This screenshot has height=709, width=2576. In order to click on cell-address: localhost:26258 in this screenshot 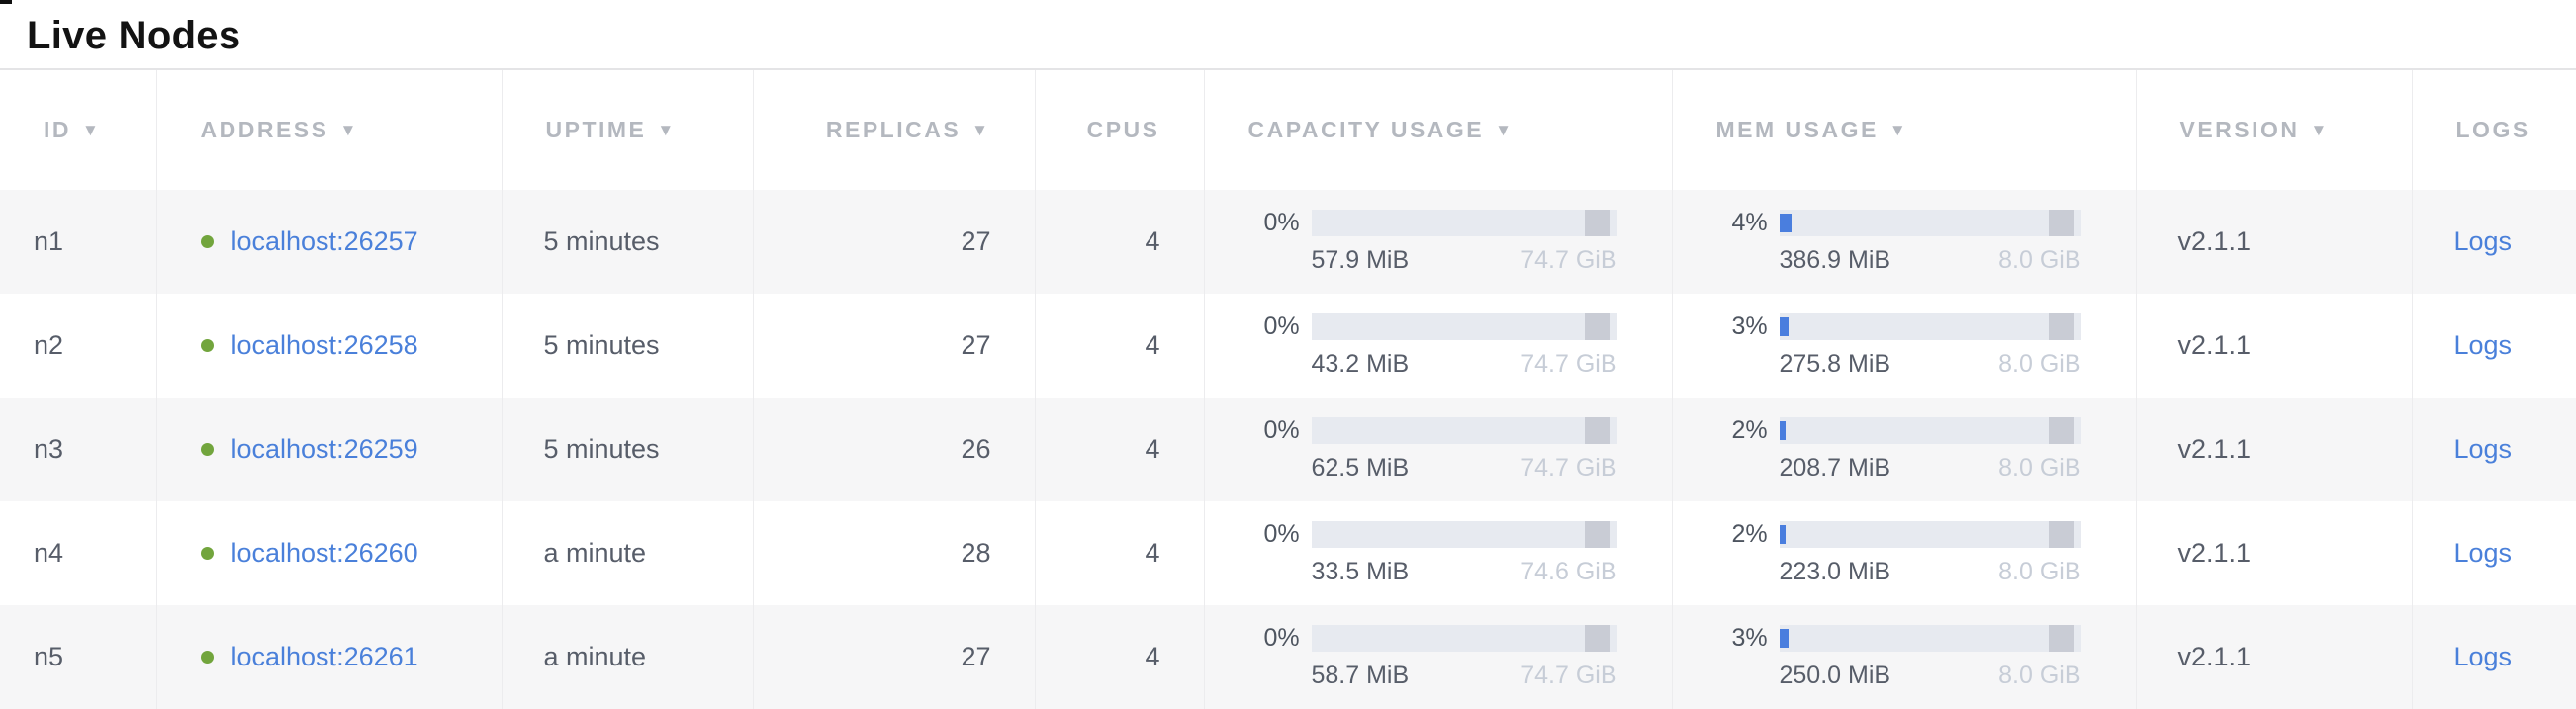, I will do `click(328, 346)`.